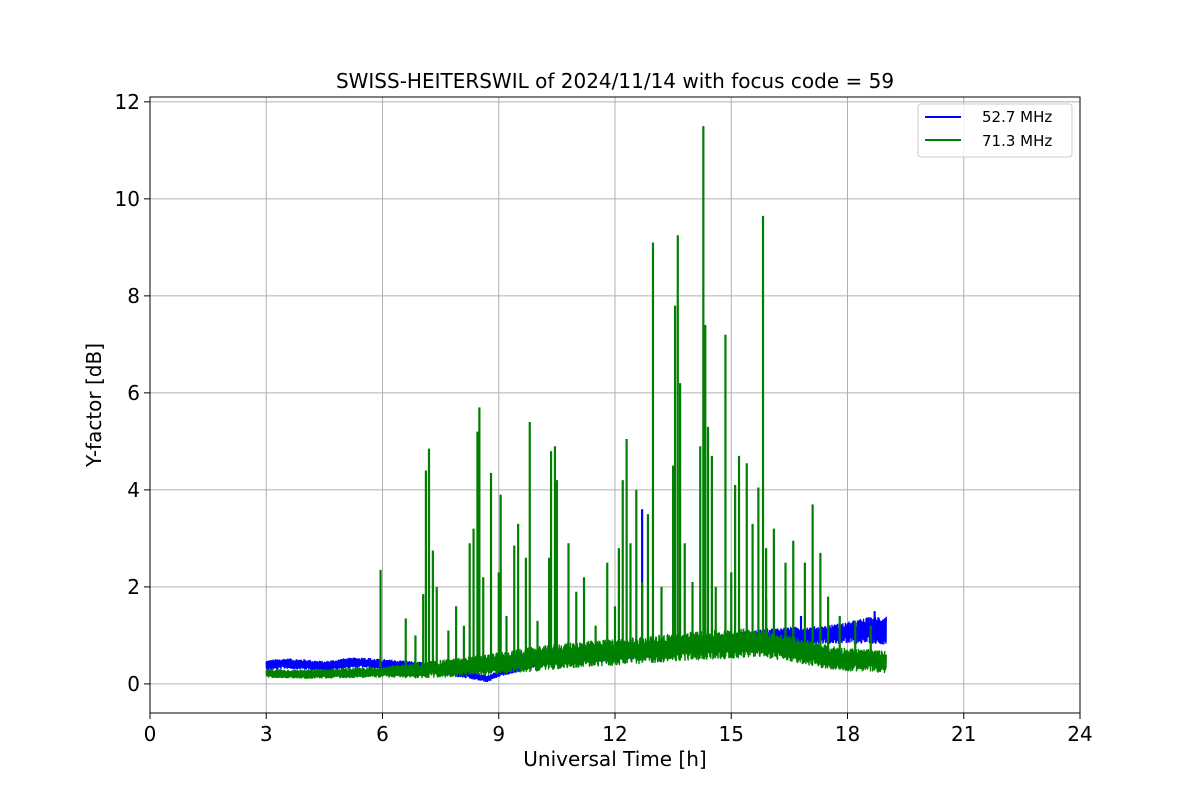  Describe the element at coordinates (1079, 734) in the screenshot. I see `x-tick-label: 24` at that location.